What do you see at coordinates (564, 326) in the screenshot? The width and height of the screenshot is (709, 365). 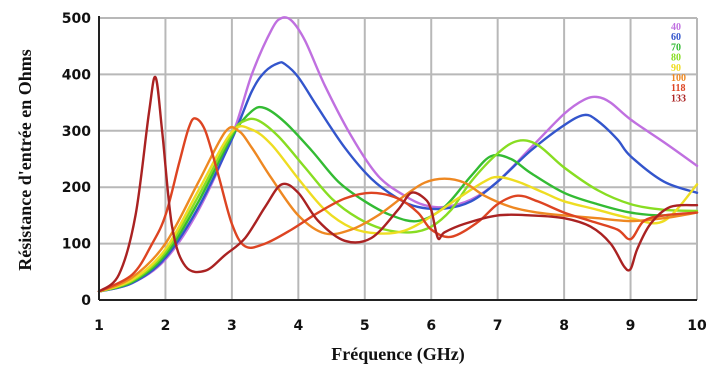 I see `x-tick-label-7: 8` at bounding box center [564, 326].